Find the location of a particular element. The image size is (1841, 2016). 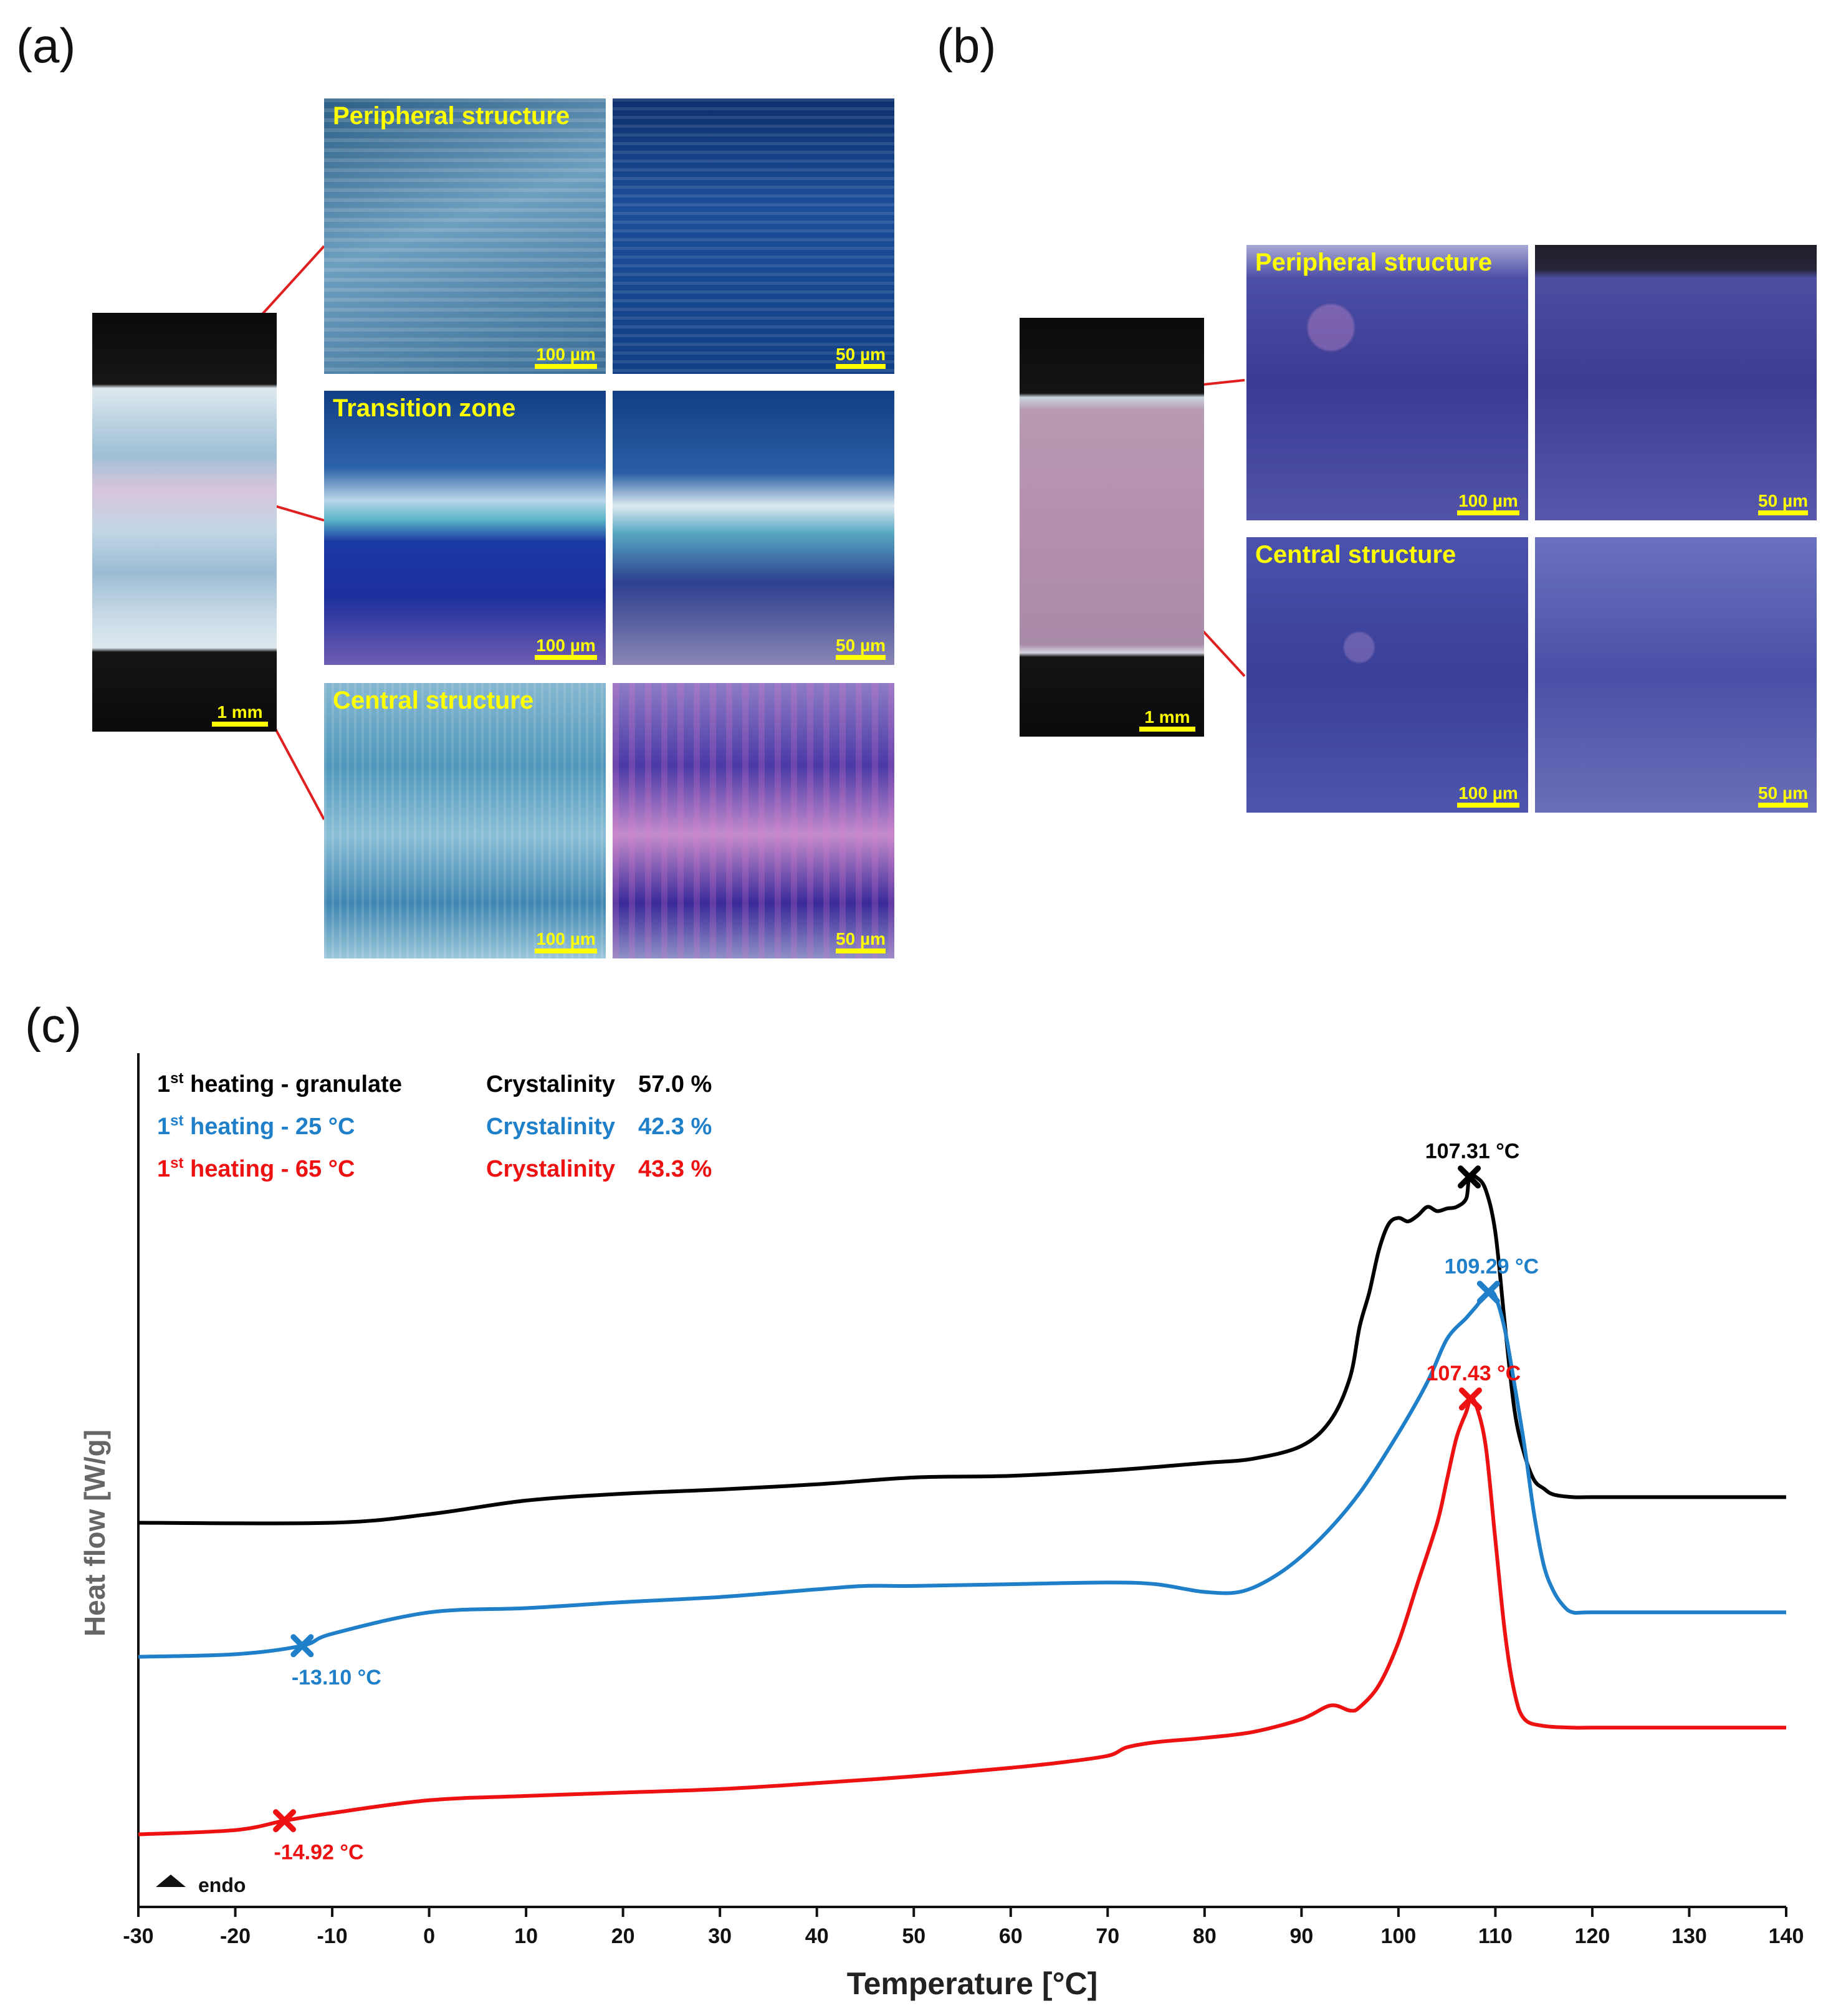

panel-c-letter: (c) is located at coordinates (53, 1025).